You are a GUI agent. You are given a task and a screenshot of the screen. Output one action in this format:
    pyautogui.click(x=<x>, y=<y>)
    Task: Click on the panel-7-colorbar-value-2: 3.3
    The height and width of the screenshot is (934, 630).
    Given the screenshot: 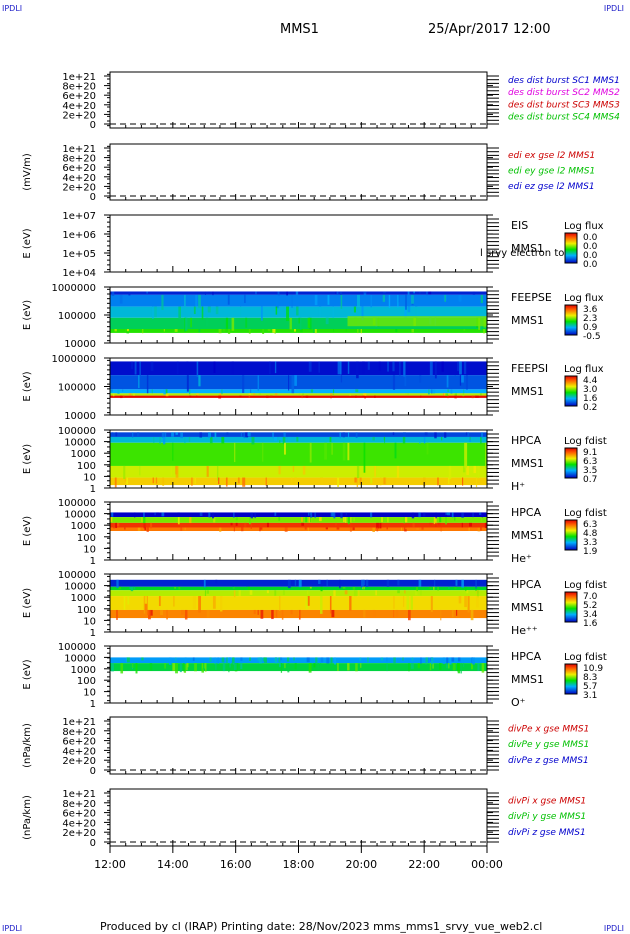 What is the action you would take?
    pyautogui.click(x=590, y=543)
    